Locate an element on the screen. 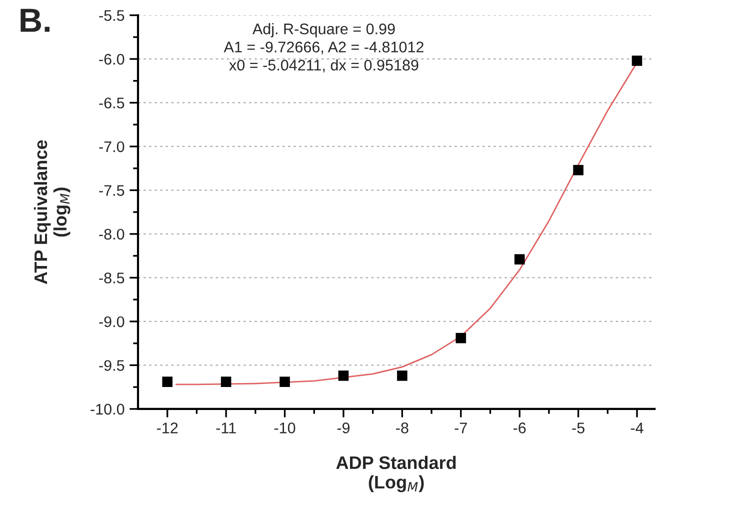  y-tick-label: -7.5 is located at coordinates (111, 190).